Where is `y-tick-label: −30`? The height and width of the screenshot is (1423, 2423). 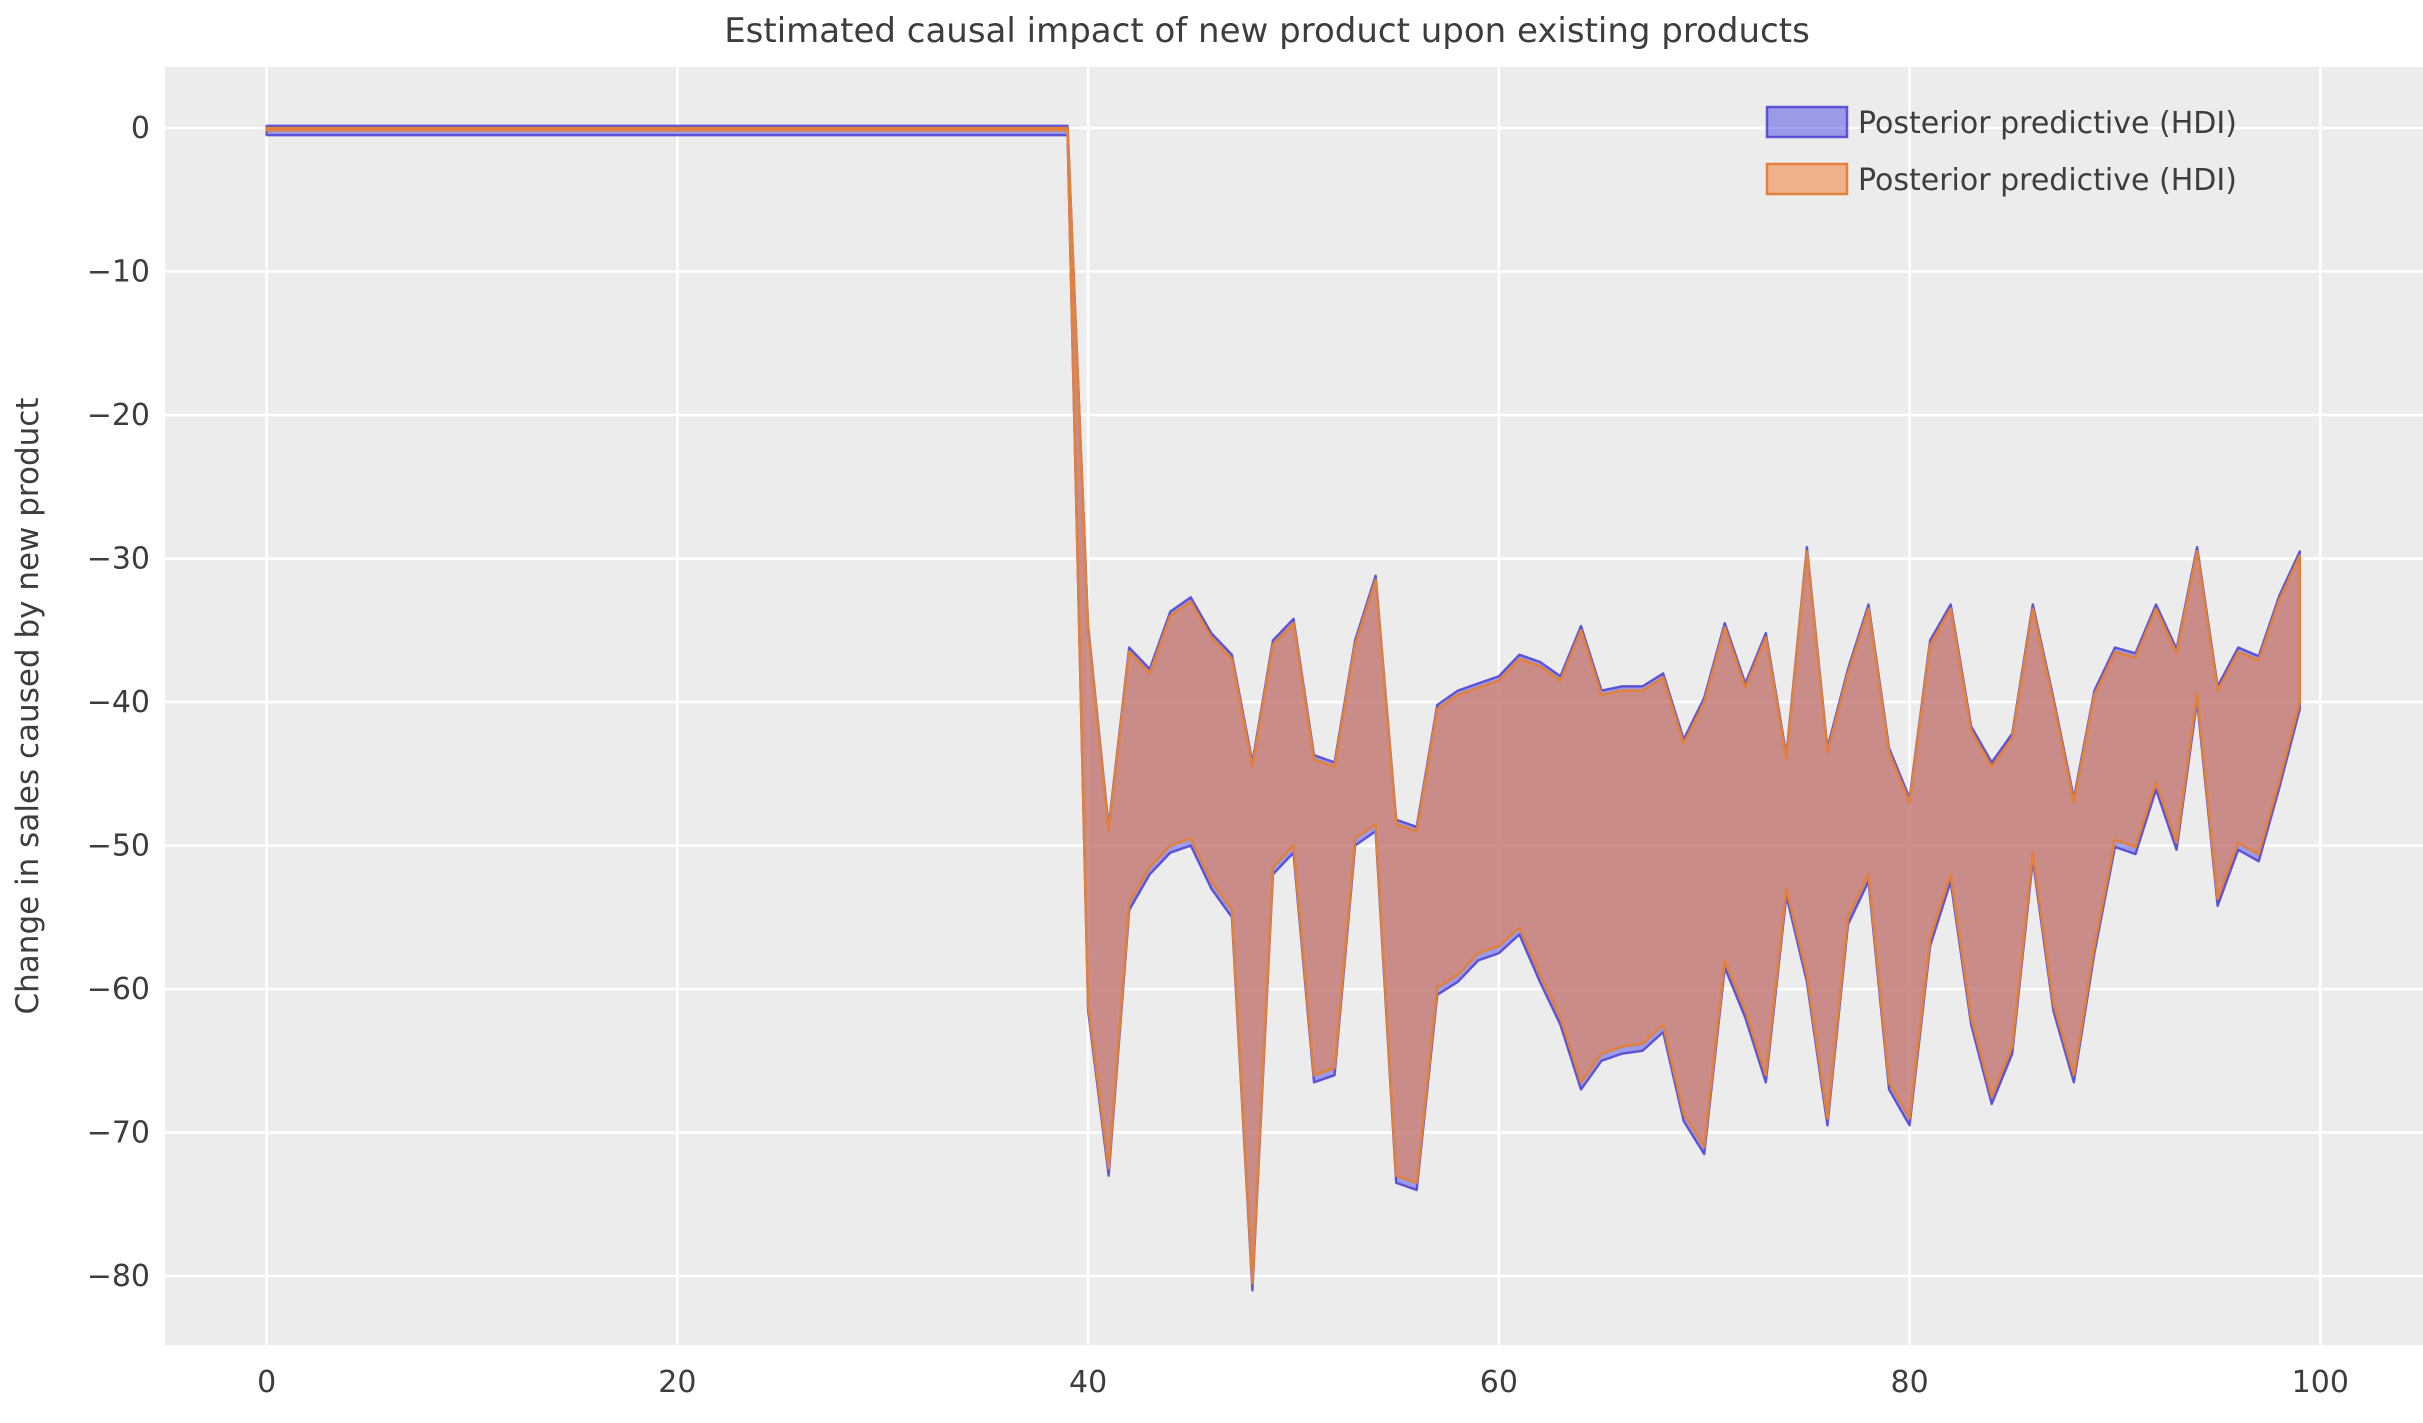 y-tick-label: −30 is located at coordinates (118, 559).